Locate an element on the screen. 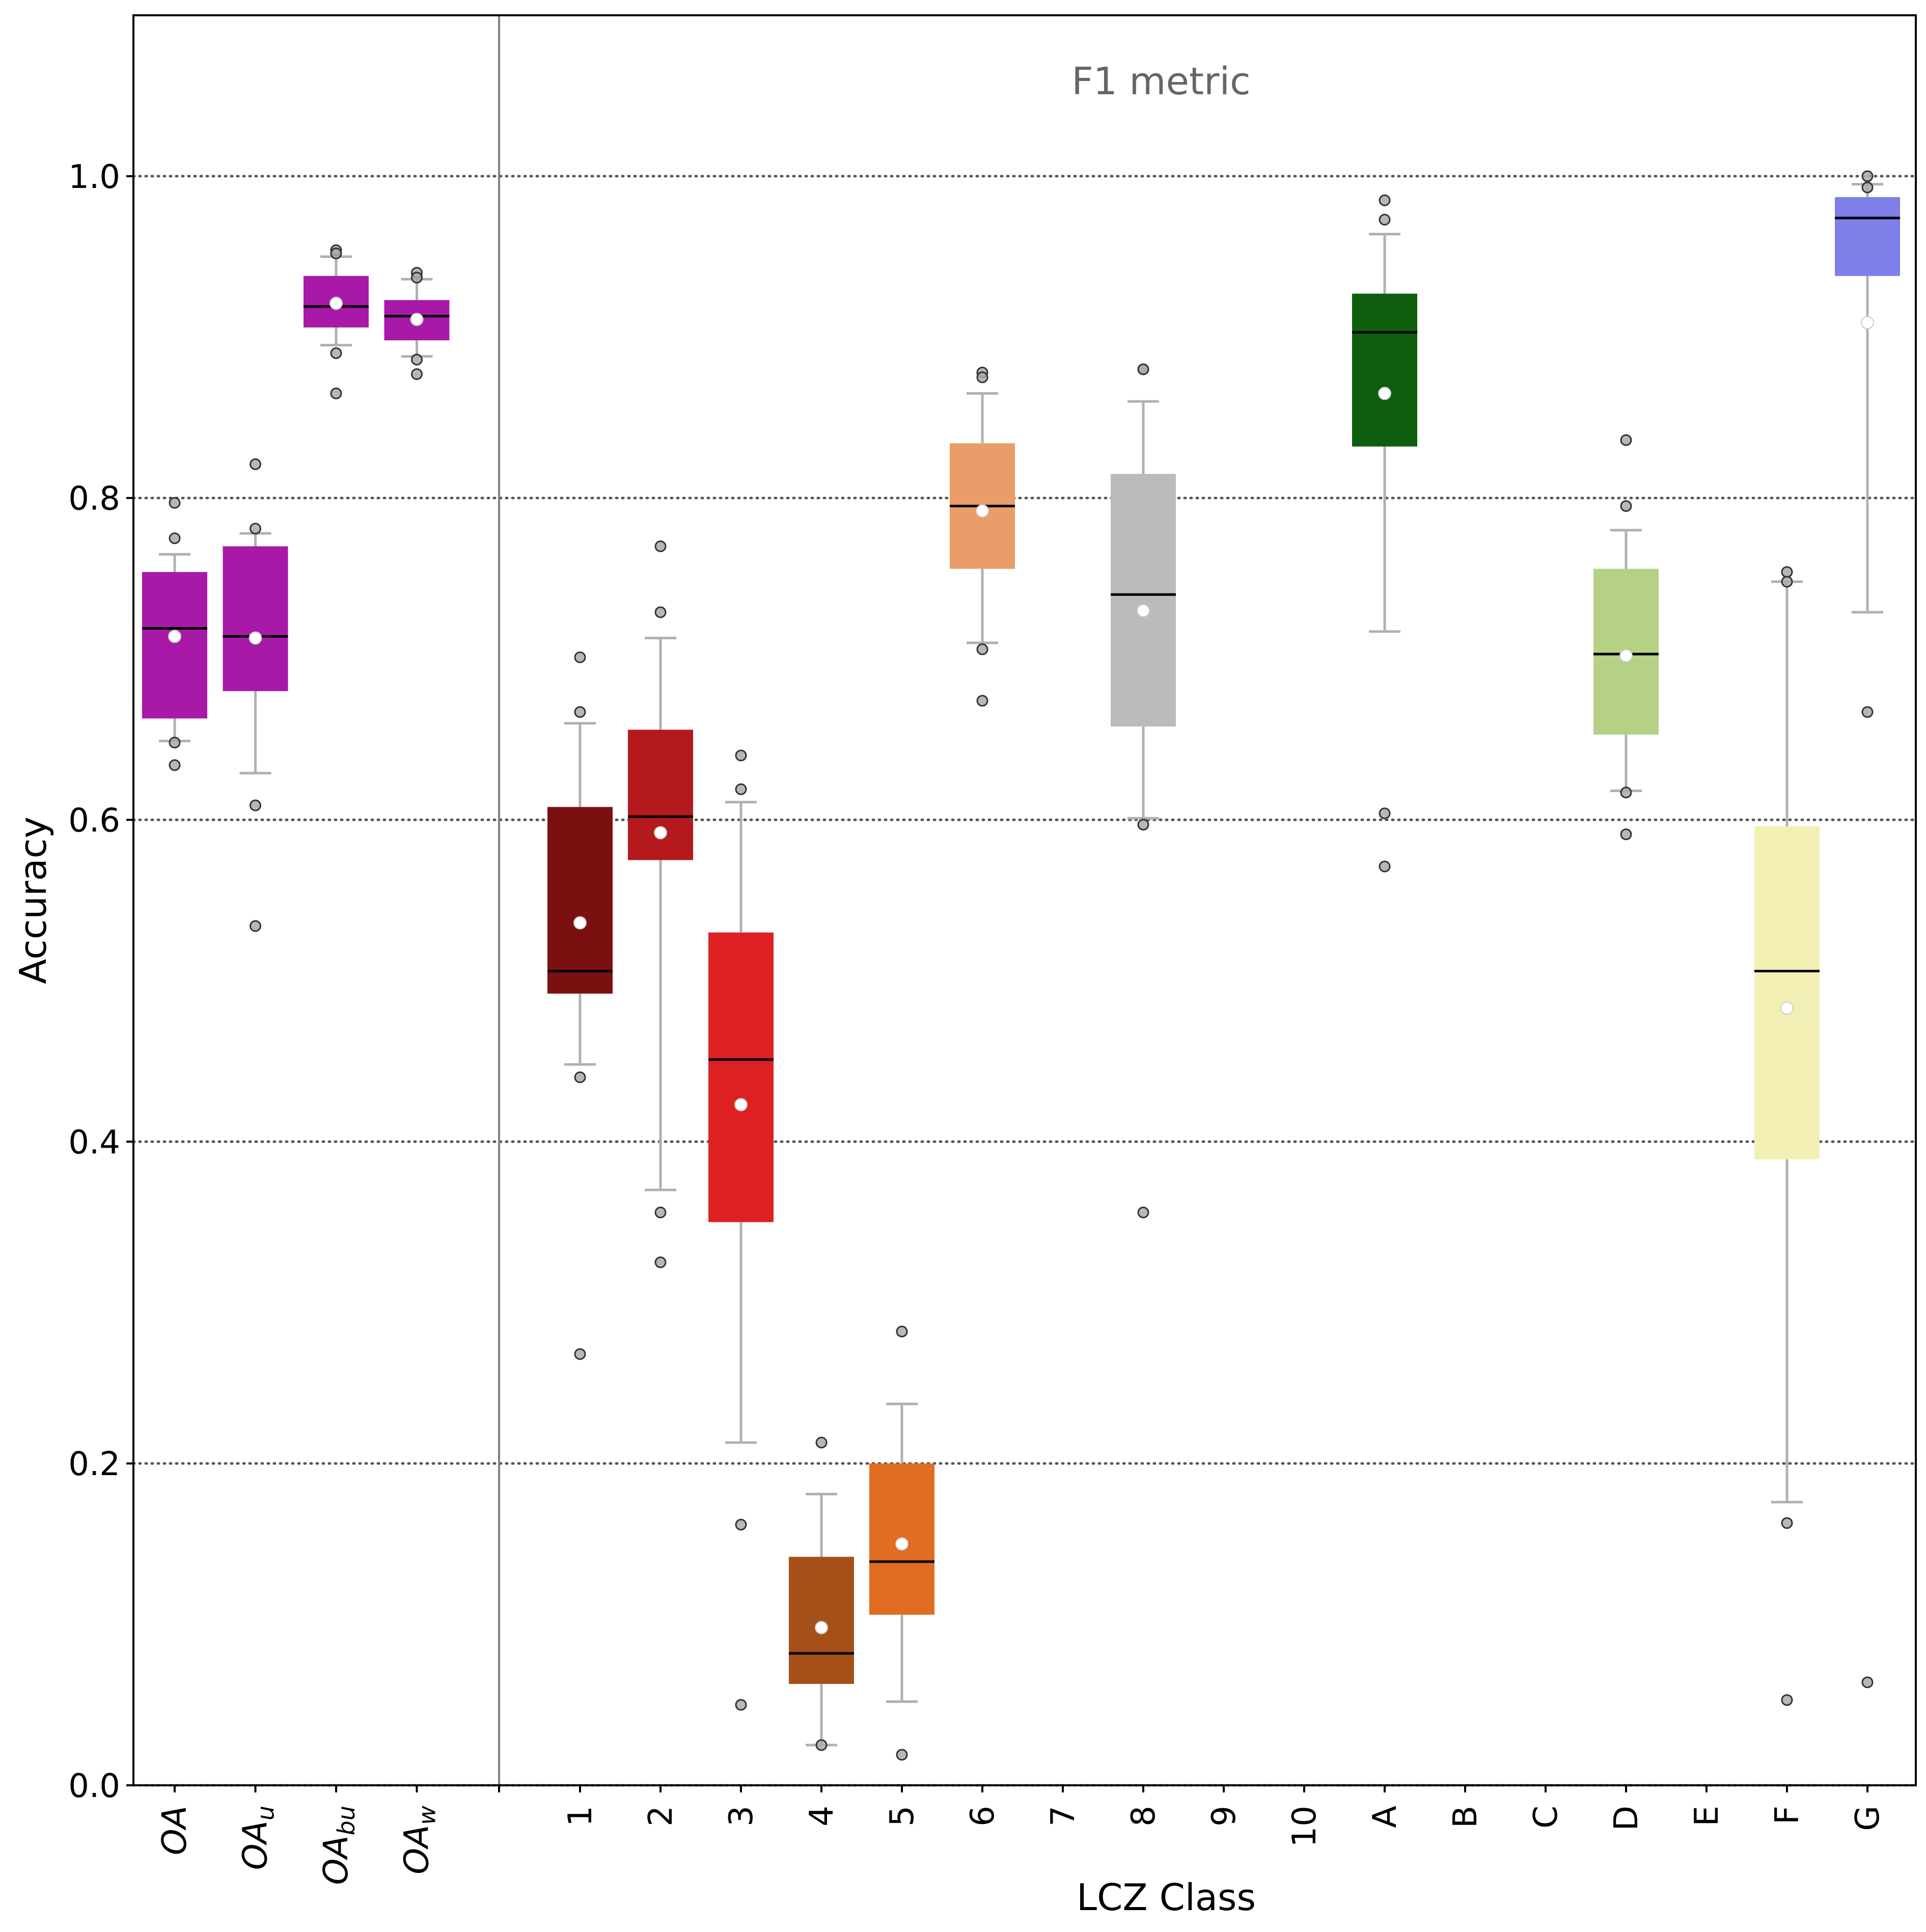  metric-annotation: F1 metric is located at coordinates (1161, 81).